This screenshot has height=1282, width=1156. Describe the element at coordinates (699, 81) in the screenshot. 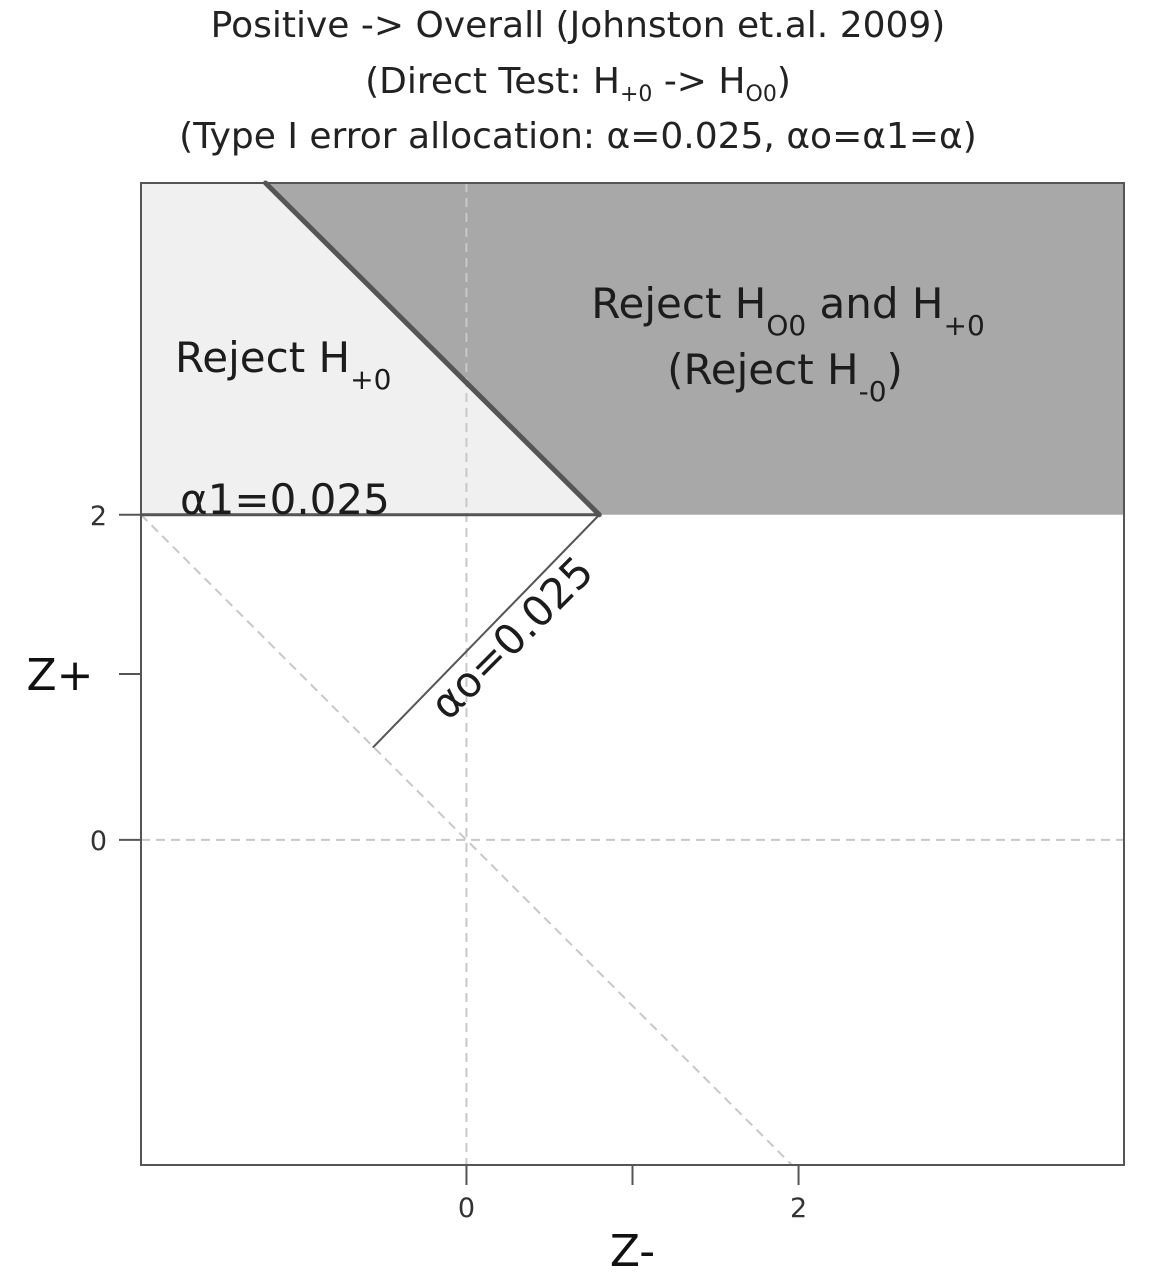

I see `subtitle-mid: -> H` at that location.